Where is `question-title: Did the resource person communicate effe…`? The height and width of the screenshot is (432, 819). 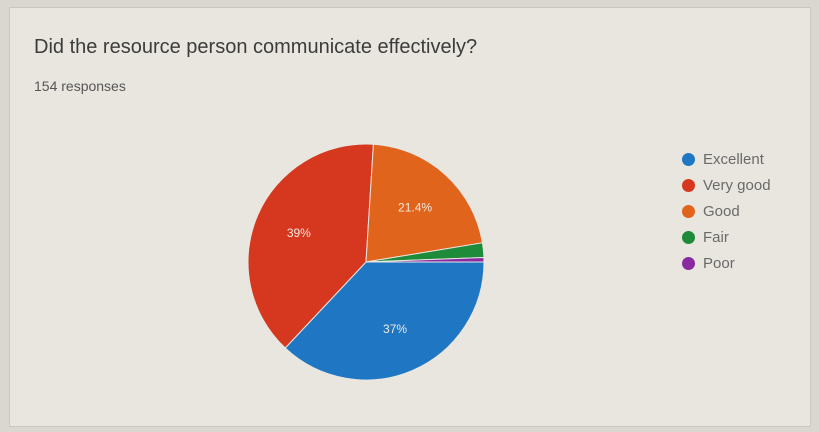
question-title: Did the resource person communicate effe… is located at coordinates (256, 47).